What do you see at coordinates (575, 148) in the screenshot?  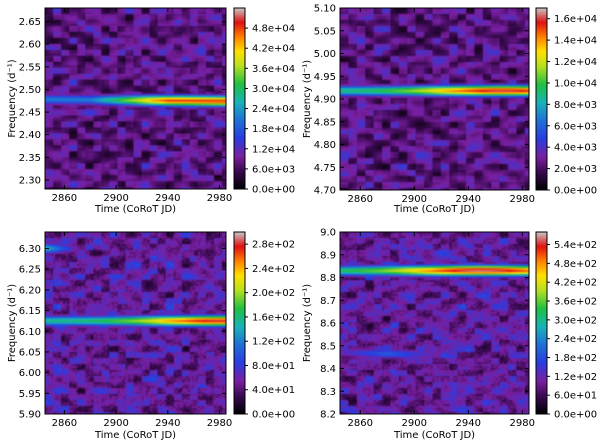 I see `colorbar-tick-label: 4.0e+03` at bounding box center [575, 148].